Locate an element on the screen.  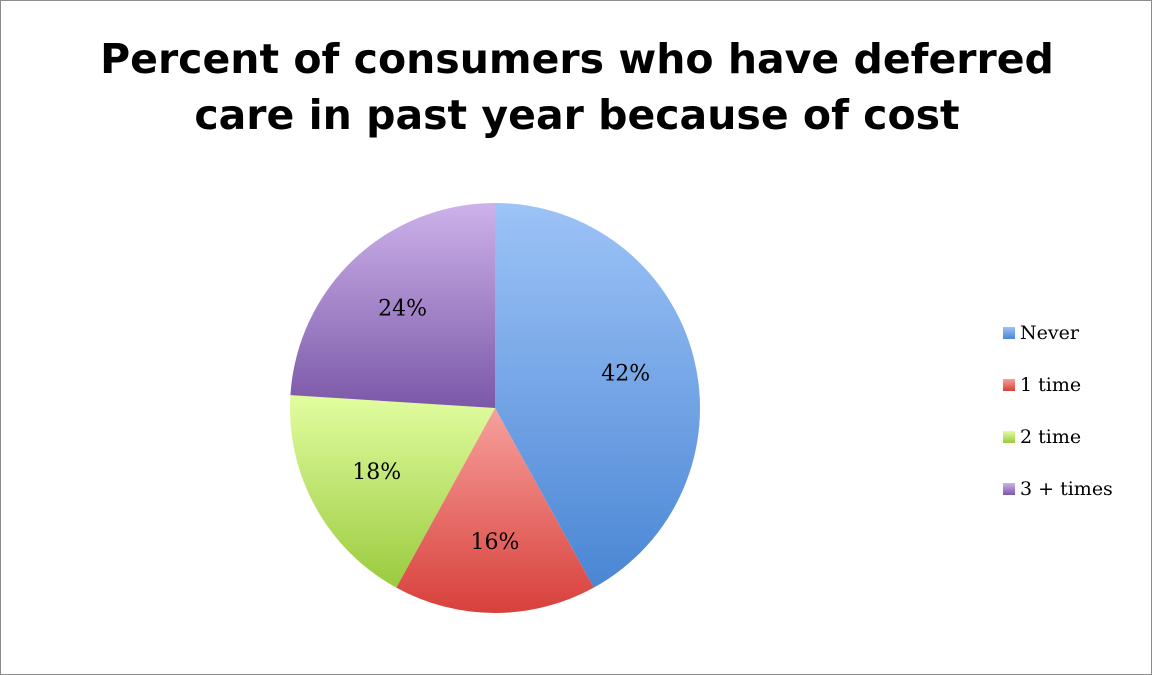
legend-swatch-3-plus-times is located at coordinates (1009, 489).